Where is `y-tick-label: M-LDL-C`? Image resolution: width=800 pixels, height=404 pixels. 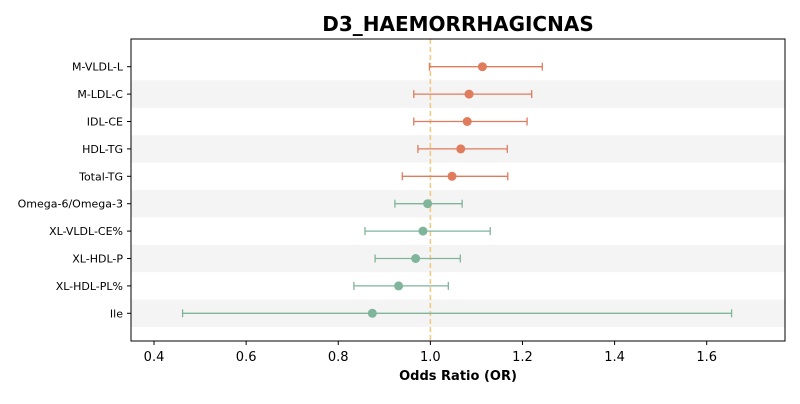 y-tick-label: M-LDL-C is located at coordinates (100, 94).